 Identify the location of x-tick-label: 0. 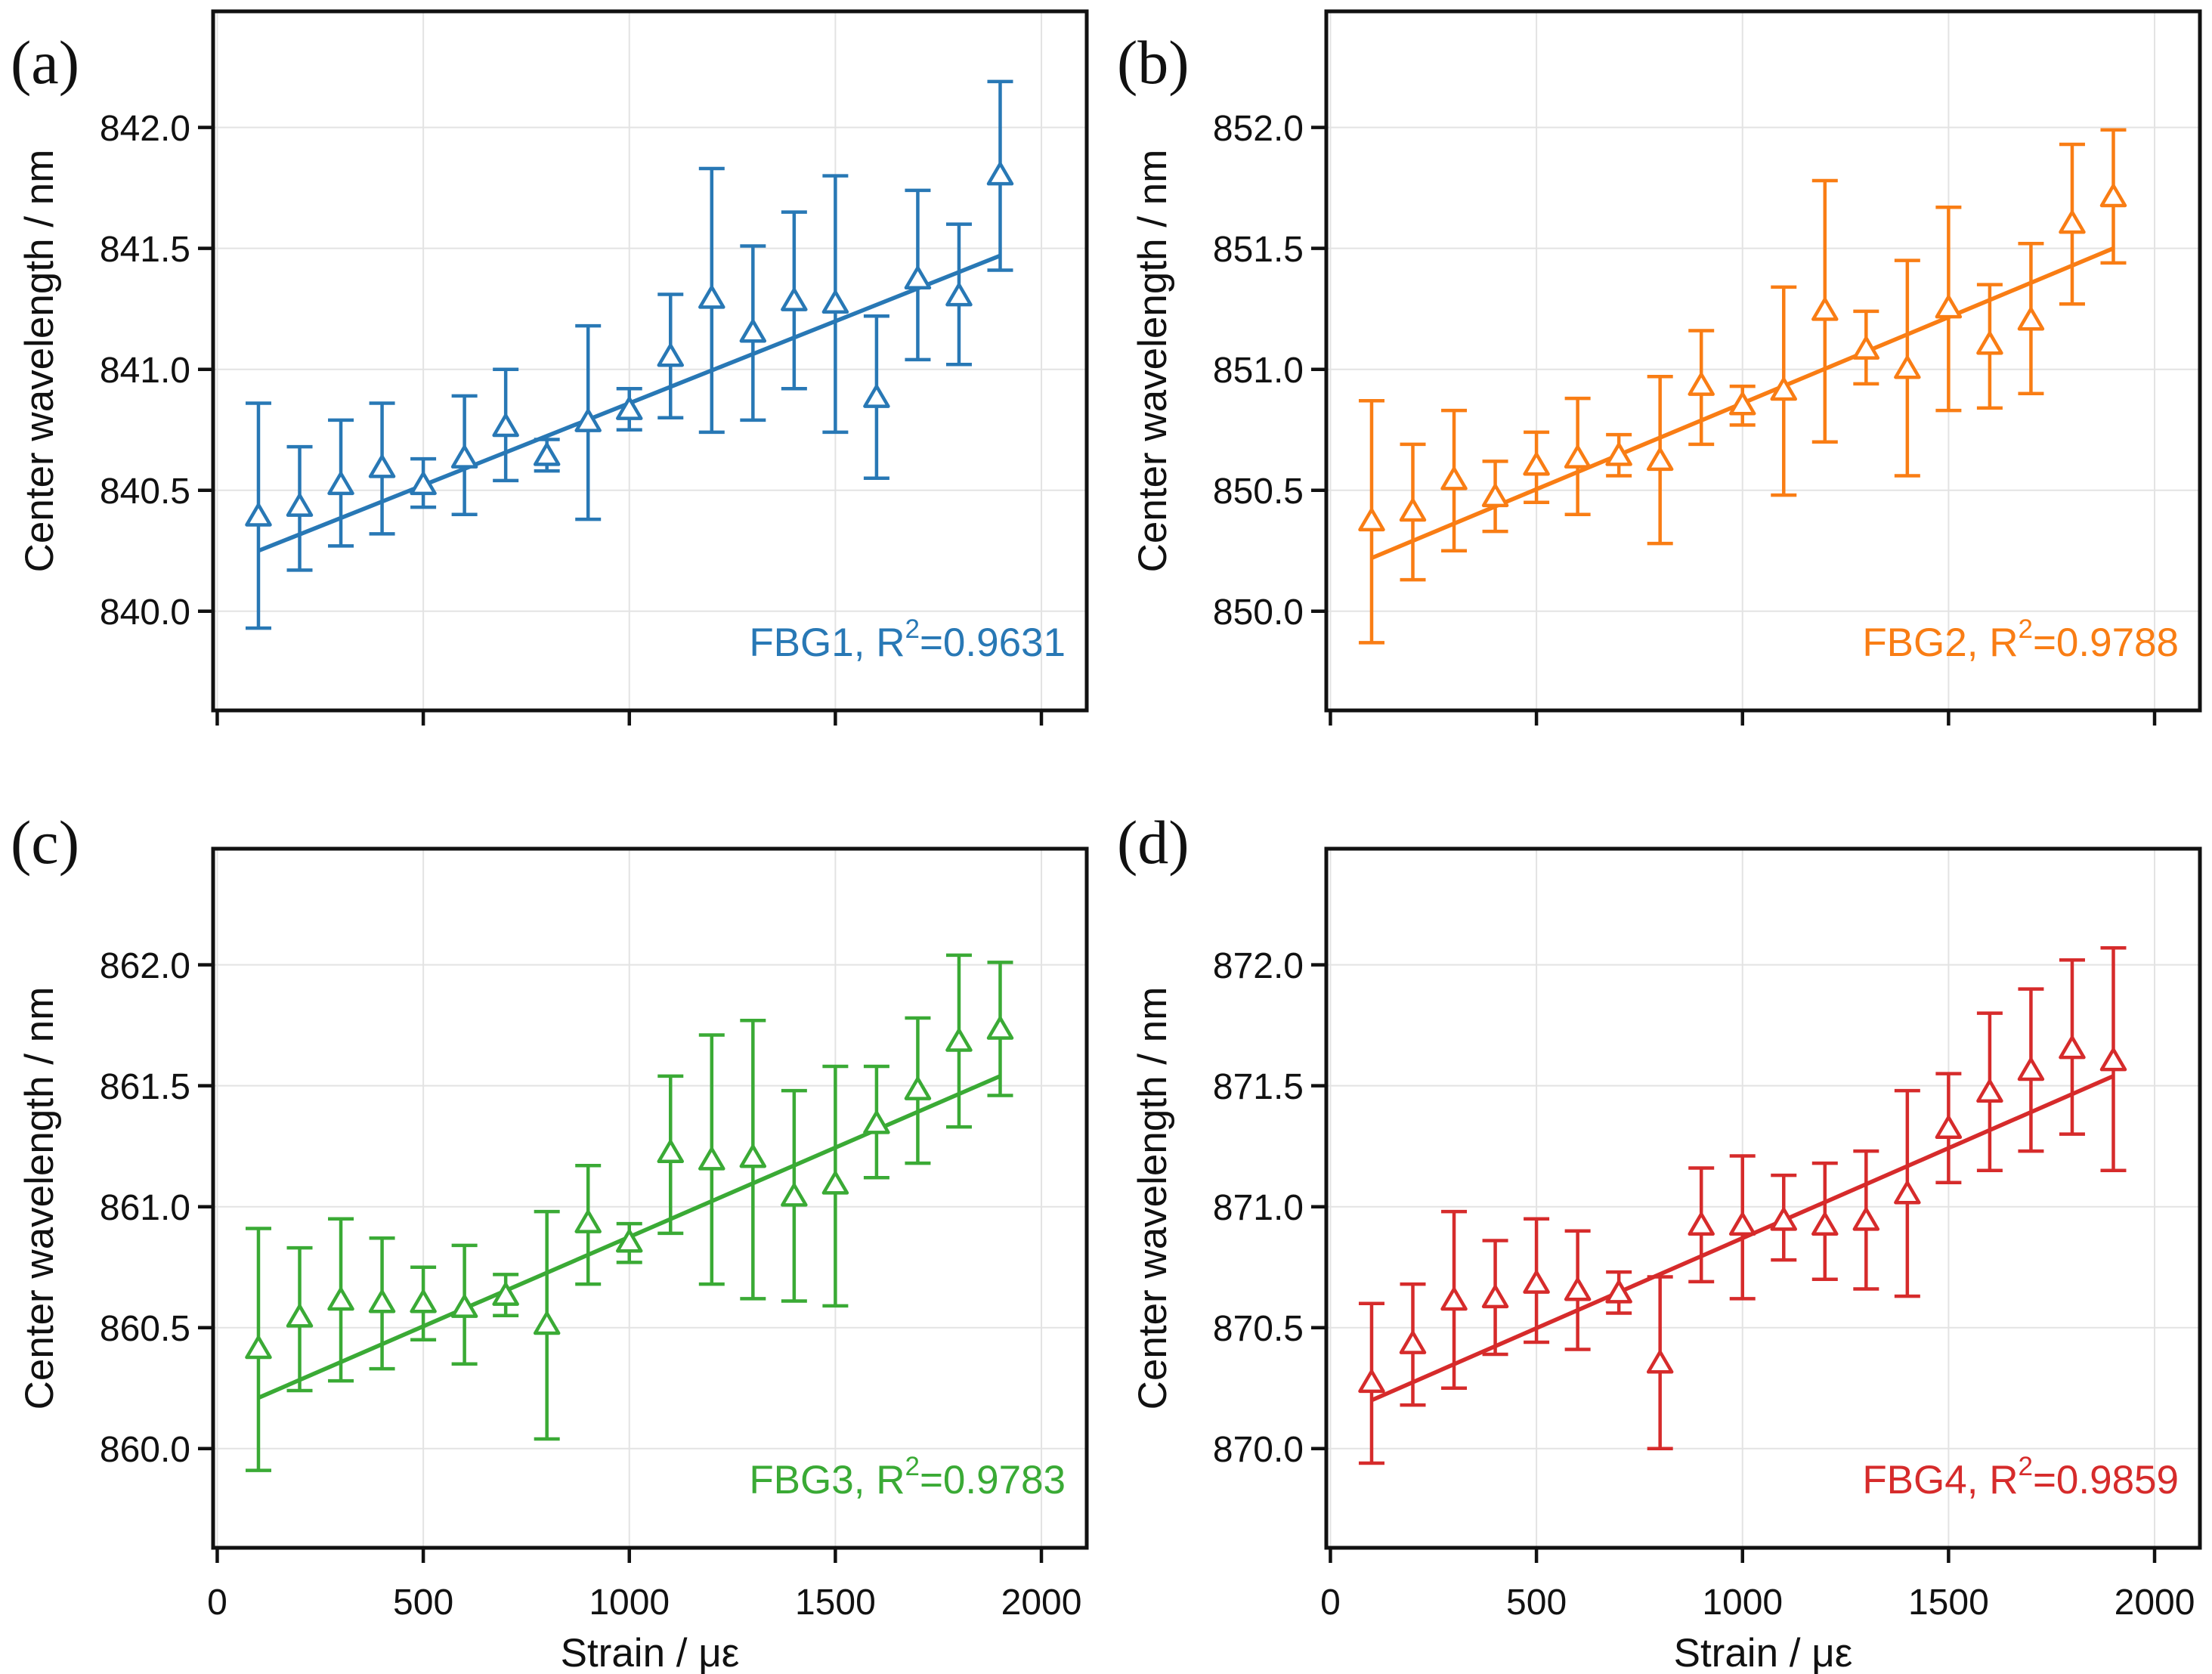
(217, 1603).